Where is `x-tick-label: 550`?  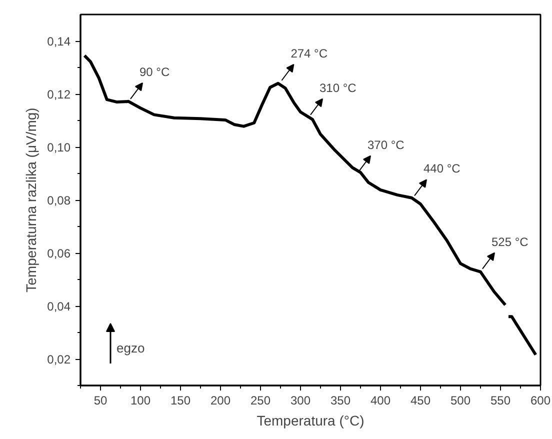 x-tick-label: 550 is located at coordinates (500, 401).